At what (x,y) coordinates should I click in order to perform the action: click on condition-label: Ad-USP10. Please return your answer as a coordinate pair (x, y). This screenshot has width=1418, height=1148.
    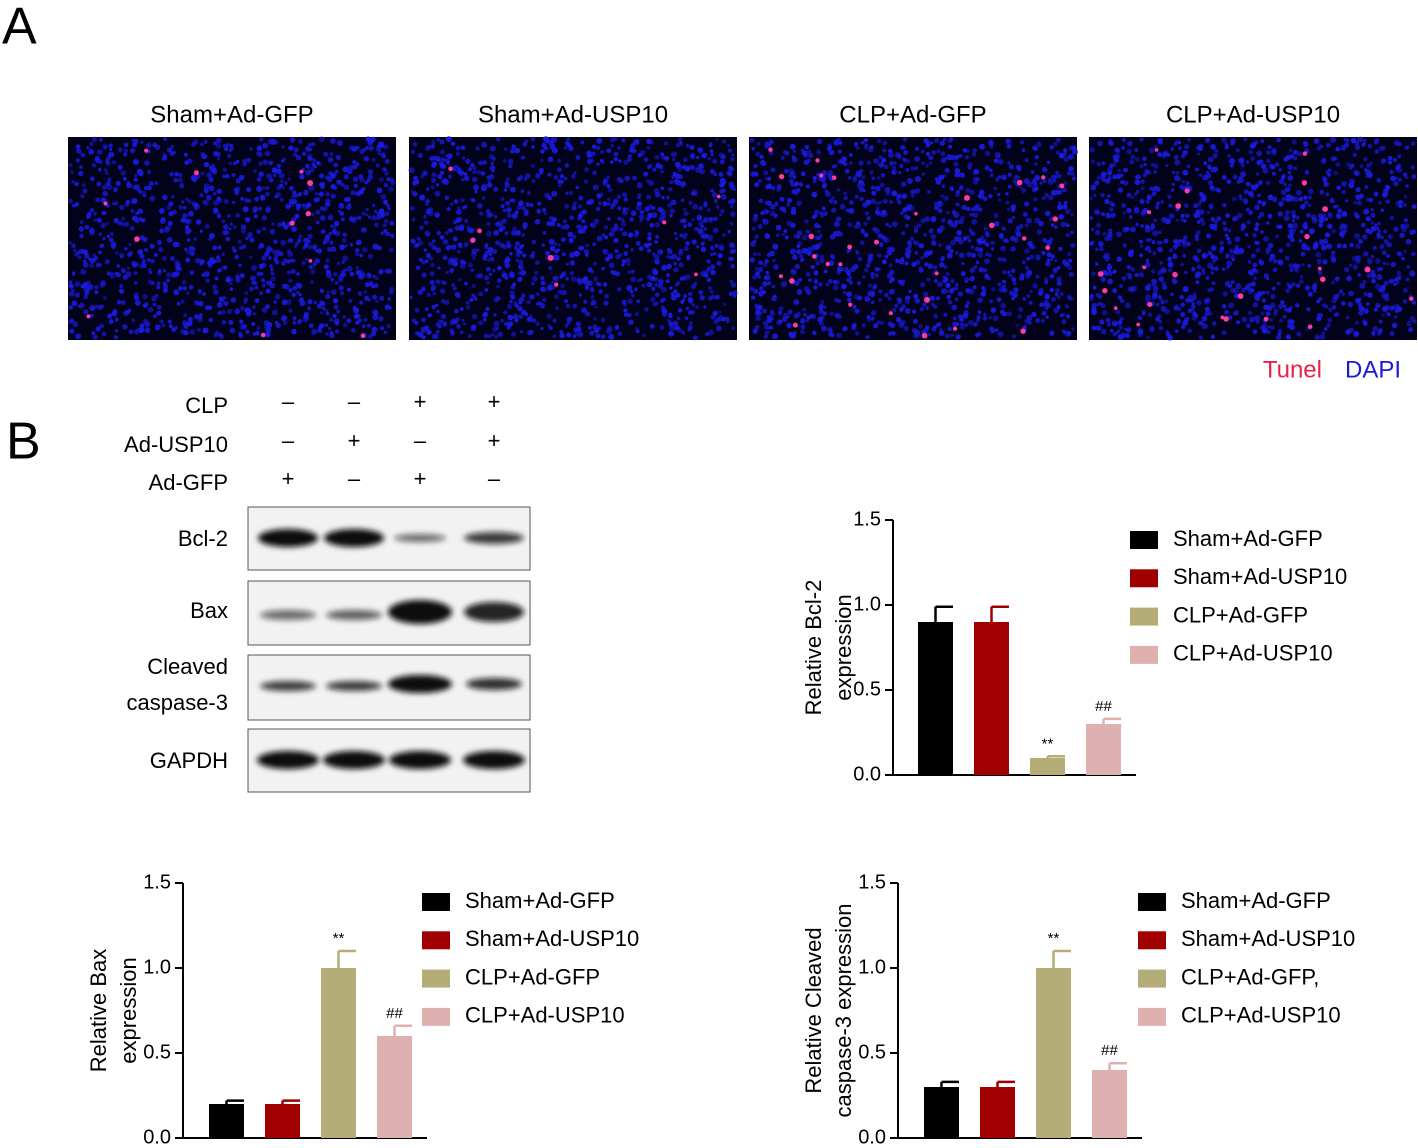
    Looking at the image, I should click on (176, 444).